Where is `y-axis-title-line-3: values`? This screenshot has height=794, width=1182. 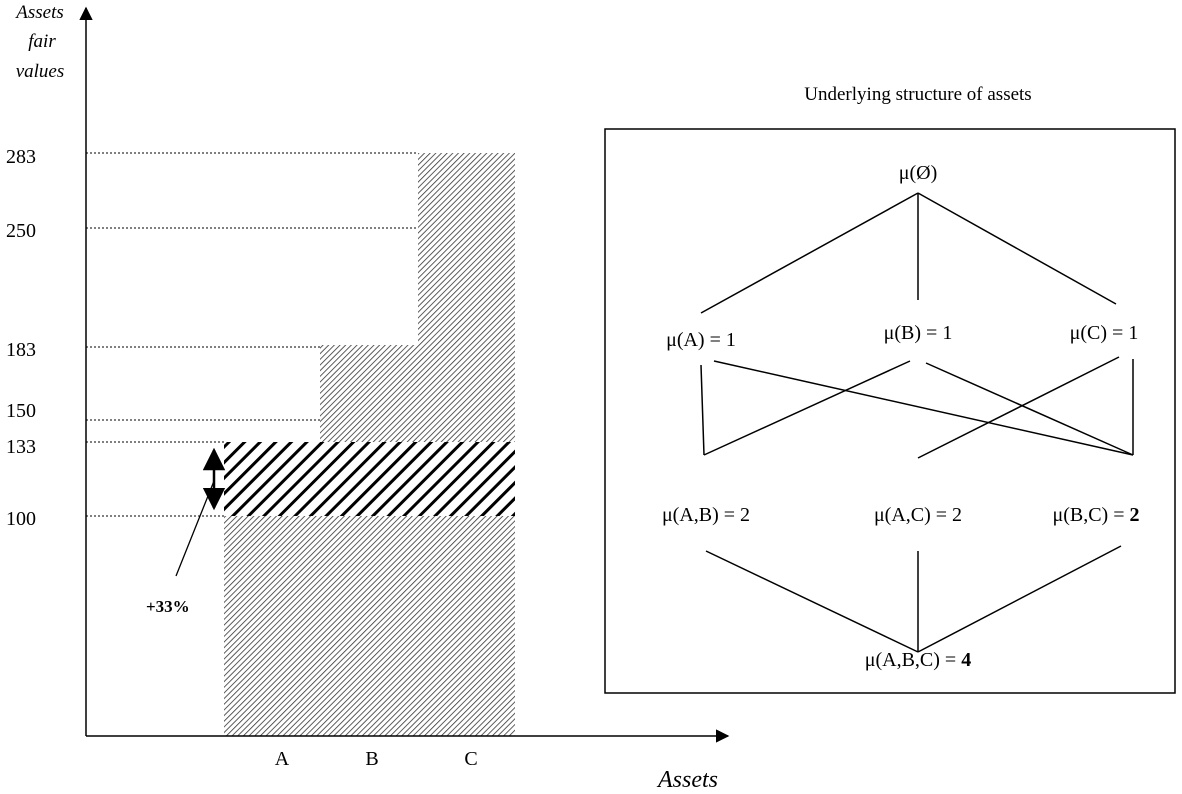
y-axis-title-line-3: values is located at coordinates (40, 71).